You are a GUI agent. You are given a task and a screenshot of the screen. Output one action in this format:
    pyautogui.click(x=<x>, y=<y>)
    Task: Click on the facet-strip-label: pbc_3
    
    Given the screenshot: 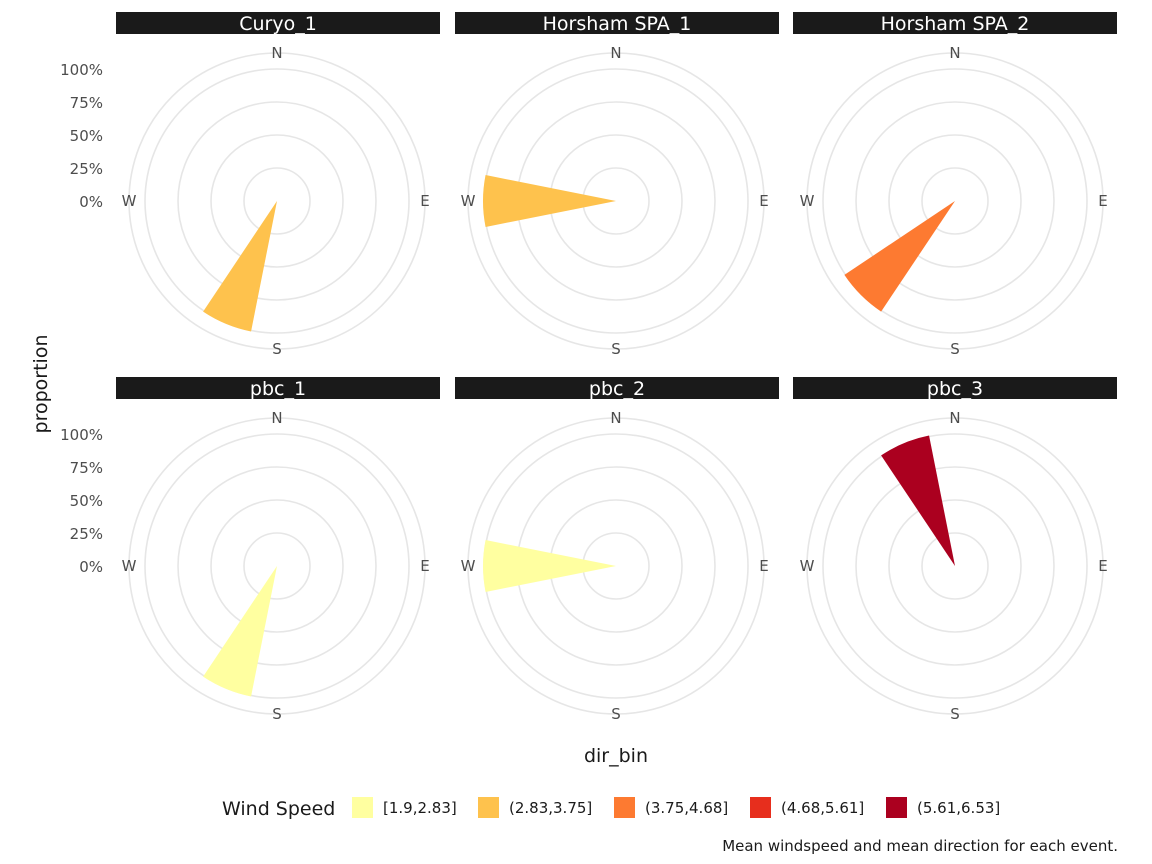 What is the action you would take?
    pyautogui.click(x=955, y=389)
    